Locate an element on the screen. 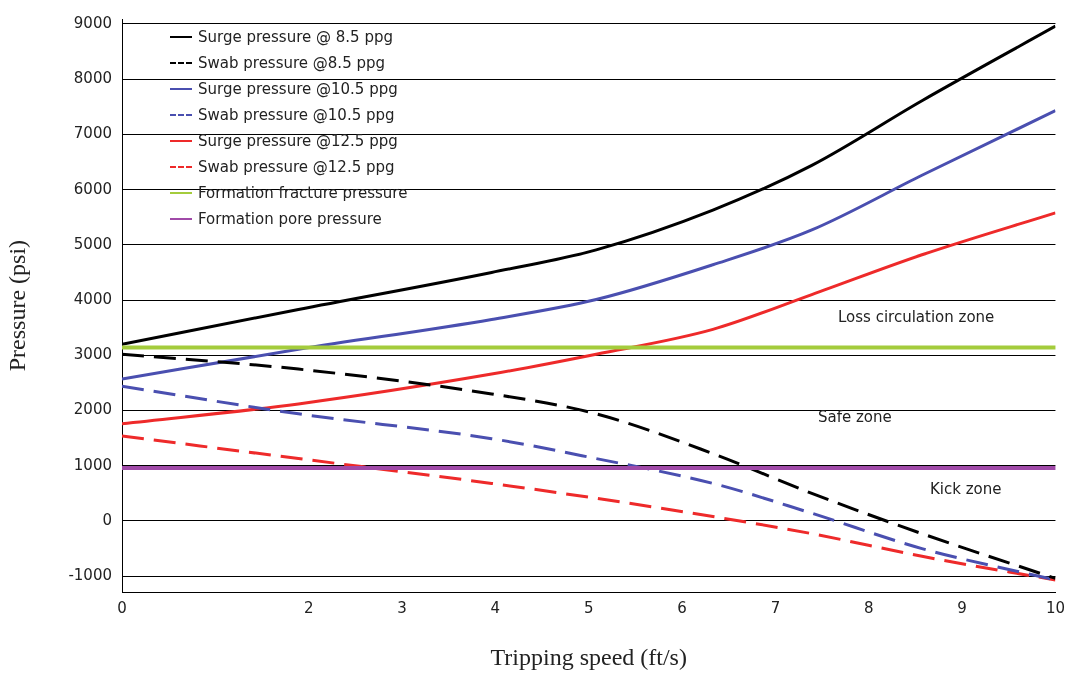 Image resolution: width=1073 pixels, height=677 pixels. x-tick-label: 4 is located at coordinates (495, 608).